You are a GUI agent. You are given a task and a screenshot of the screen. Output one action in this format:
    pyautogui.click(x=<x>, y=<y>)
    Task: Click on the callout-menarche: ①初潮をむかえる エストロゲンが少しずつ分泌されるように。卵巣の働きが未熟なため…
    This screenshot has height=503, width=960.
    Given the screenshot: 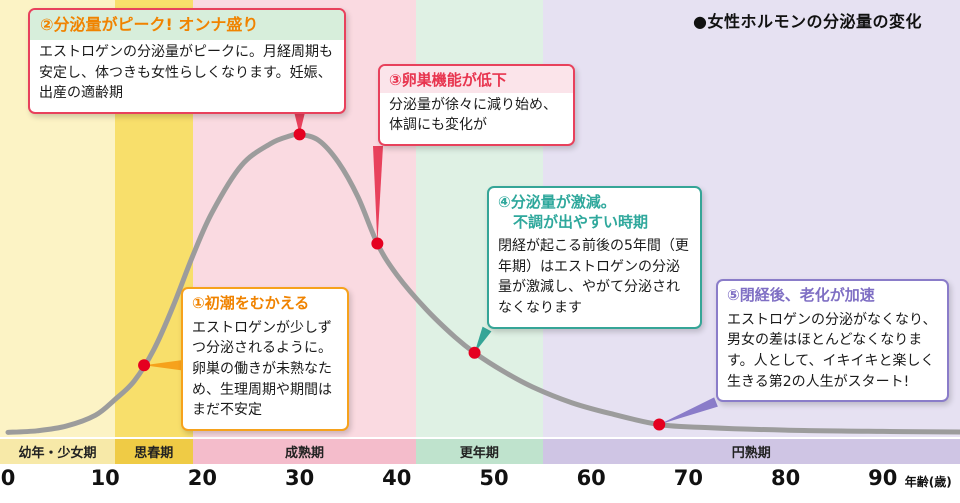 What is the action you would take?
    pyautogui.click(x=265, y=359)
    